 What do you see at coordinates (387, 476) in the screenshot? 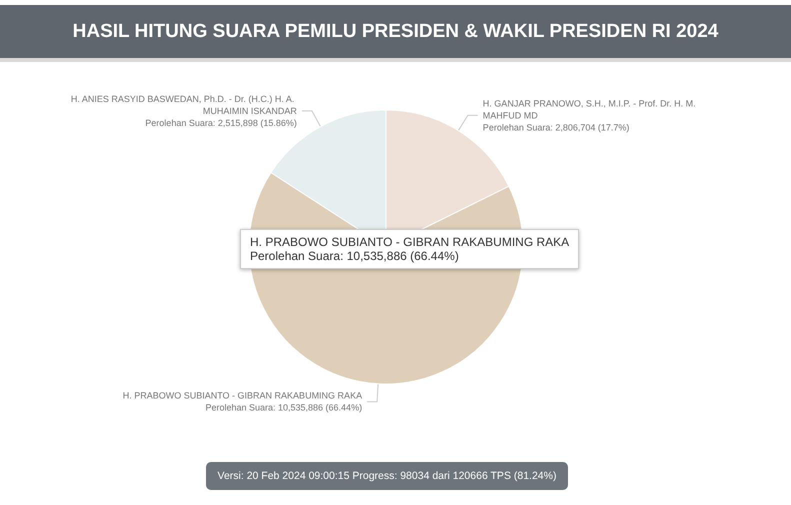
I see `text: Versi: 20 Feb 2024 09:00:15 Progress: 98034 dari 120666 TPS (81.24%)` at bounding box center [387, 476].